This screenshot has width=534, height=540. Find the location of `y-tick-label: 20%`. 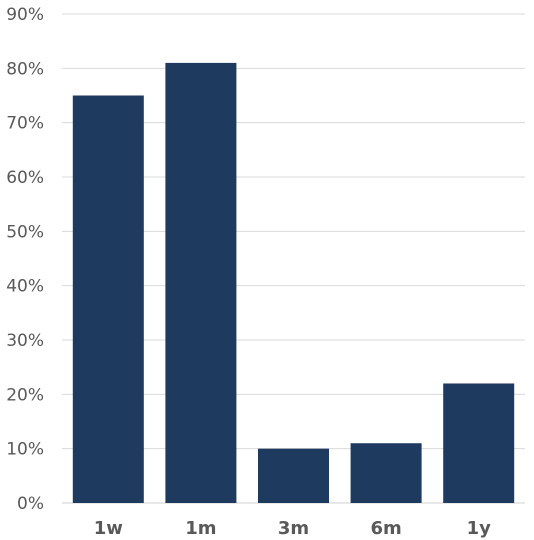

y-tick-label: 20% is located at coordinates (25, 395).